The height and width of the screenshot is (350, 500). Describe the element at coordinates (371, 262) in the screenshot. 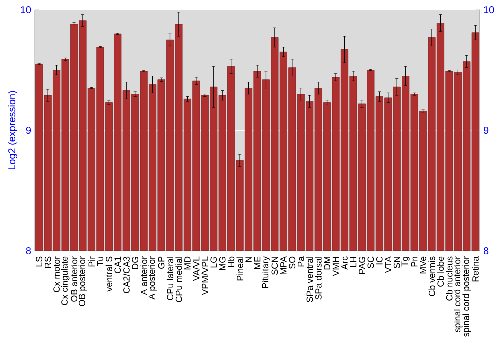

I see `x-tick-label: SC` at that location.